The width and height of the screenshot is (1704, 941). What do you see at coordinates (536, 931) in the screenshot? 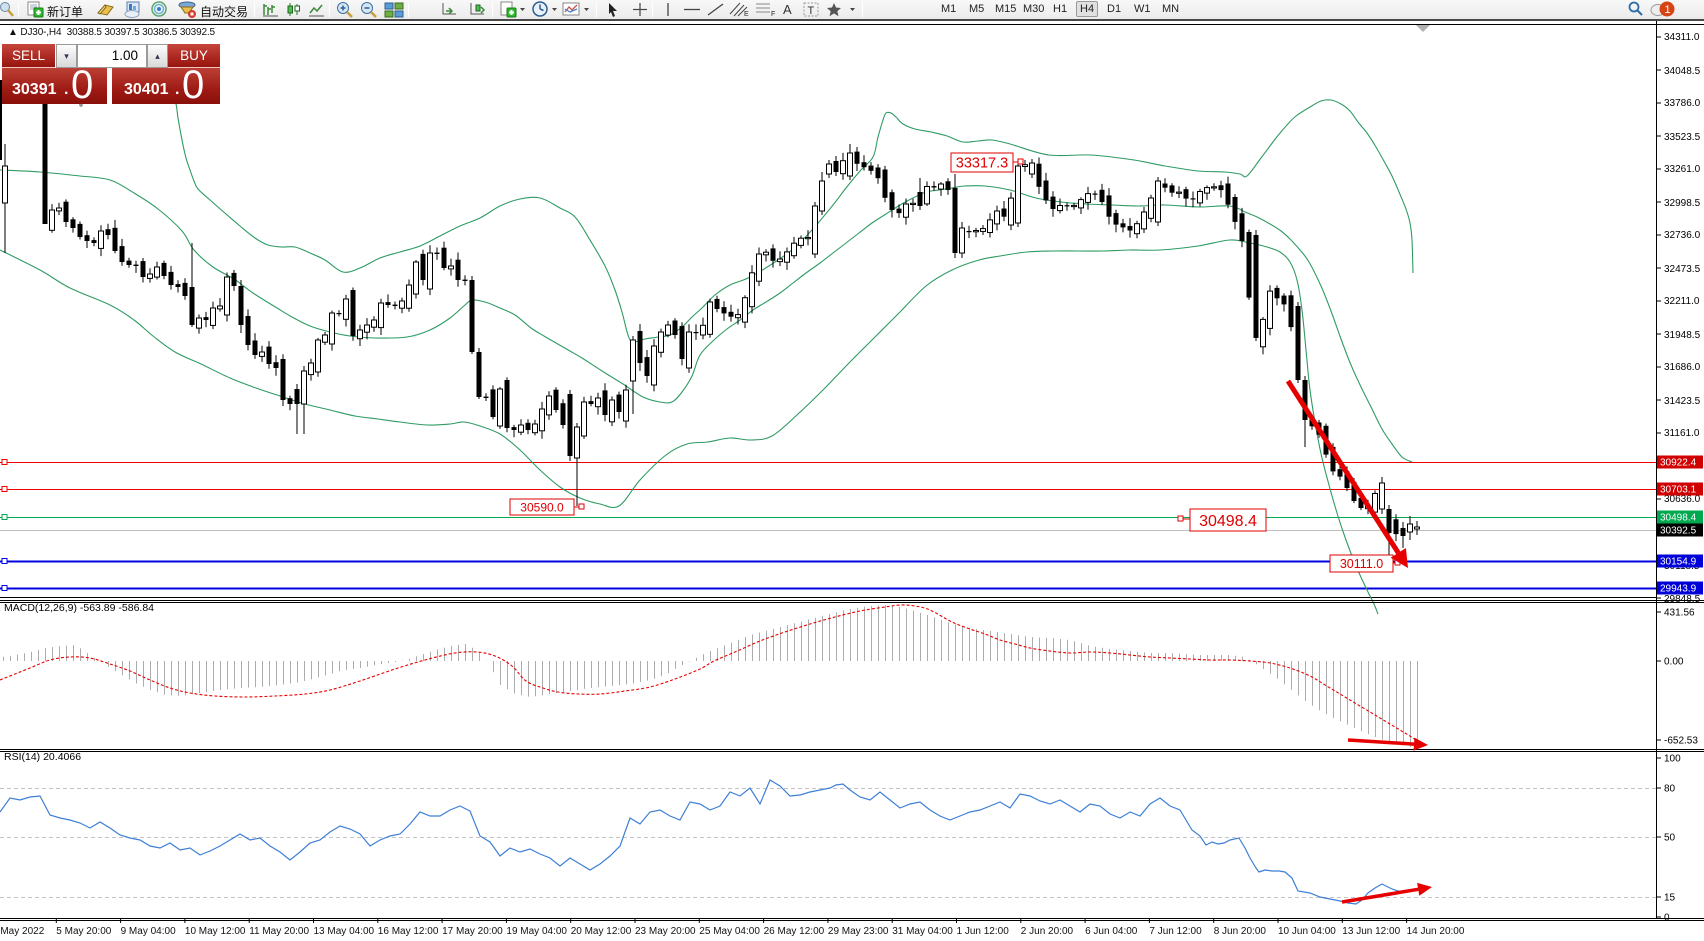
I see `svg-text: 19 May 04:00` at bounding box center [536, 931].